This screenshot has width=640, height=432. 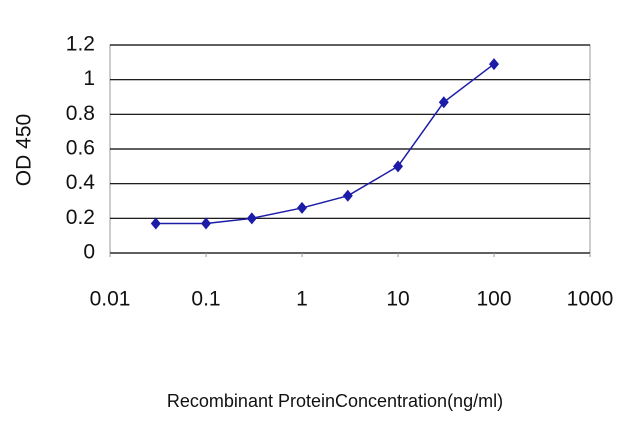 I want to click on x-tick-label: 10, so click(x=397, y=299).